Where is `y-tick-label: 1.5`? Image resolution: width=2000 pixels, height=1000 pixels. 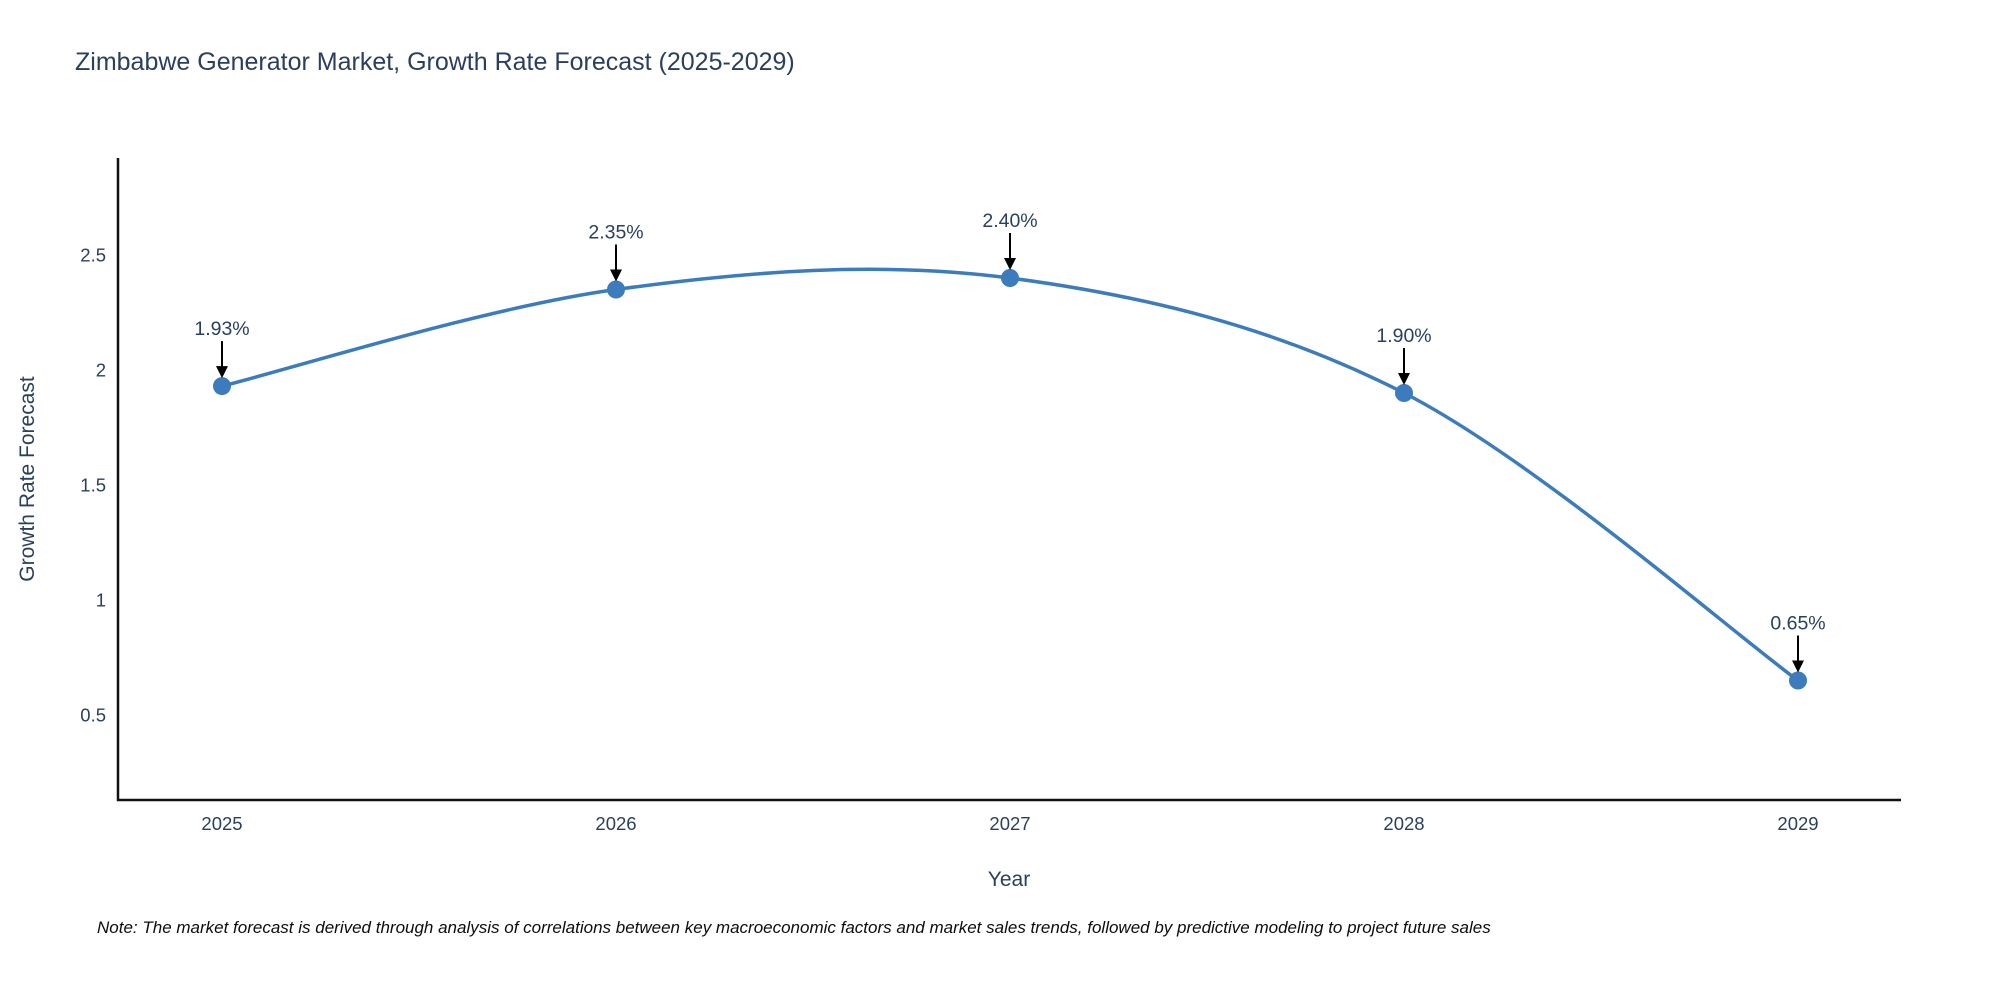
y-tick-label: 1.5 is located at coordinates (93, 485).